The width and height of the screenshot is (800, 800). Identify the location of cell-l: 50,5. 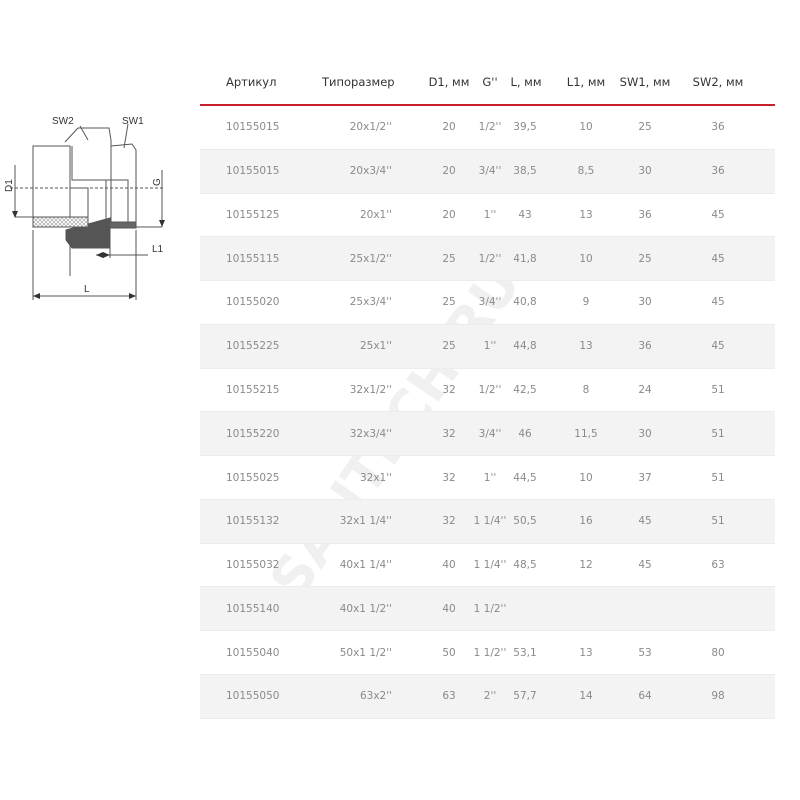
(525, 521).